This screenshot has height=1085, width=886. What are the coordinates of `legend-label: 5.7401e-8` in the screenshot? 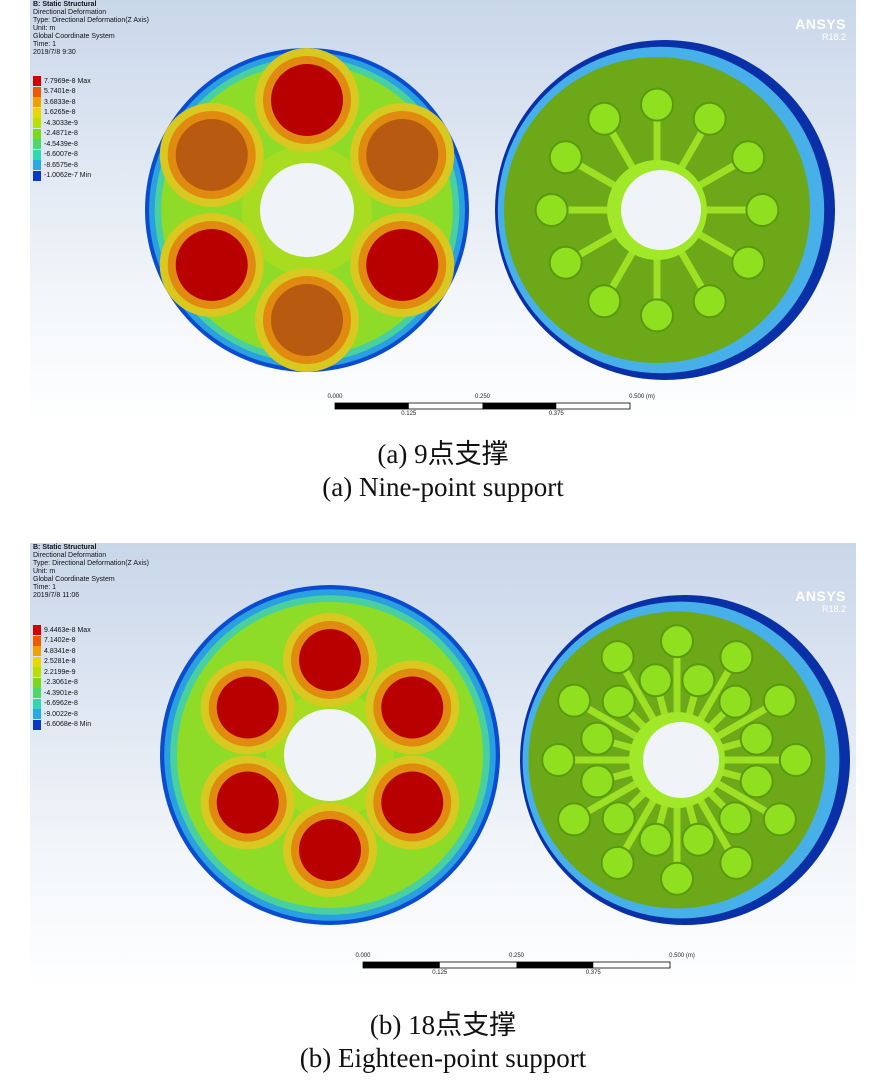 It's located at (60, 92).